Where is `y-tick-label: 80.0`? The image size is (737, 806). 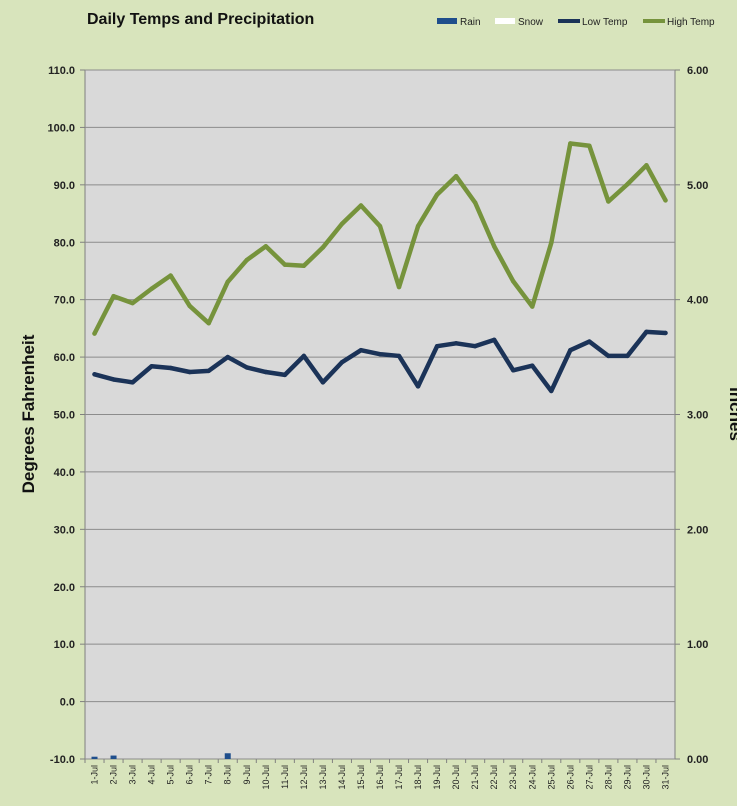
y-tick-label: 80.0 is located at coordinates (64, 243).